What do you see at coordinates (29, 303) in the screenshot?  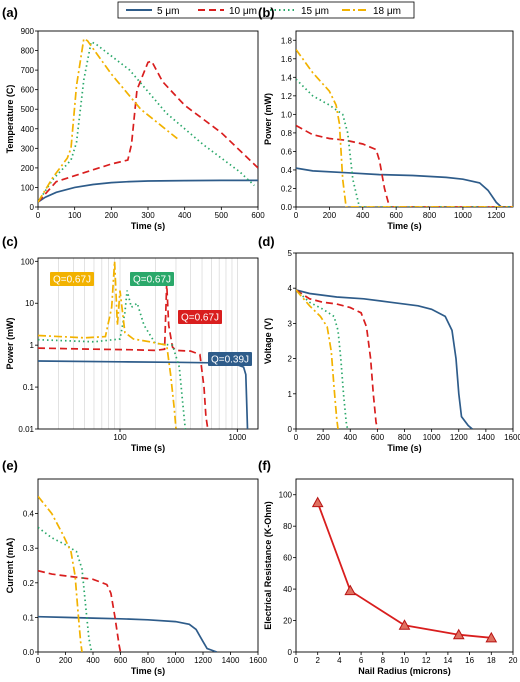 I see `y-tick-label: 10` at bounding box center [29, 303].